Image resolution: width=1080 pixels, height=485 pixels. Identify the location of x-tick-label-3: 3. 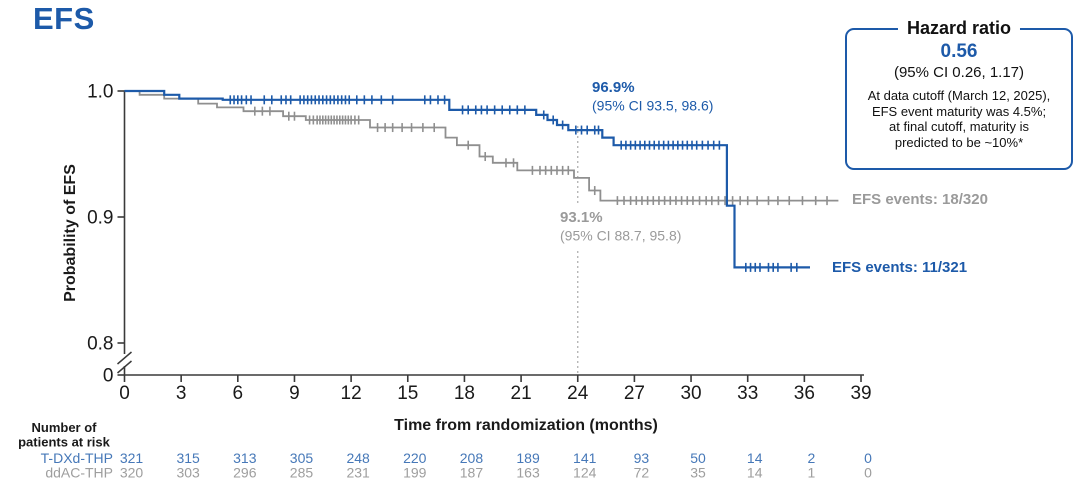
(181, 393).